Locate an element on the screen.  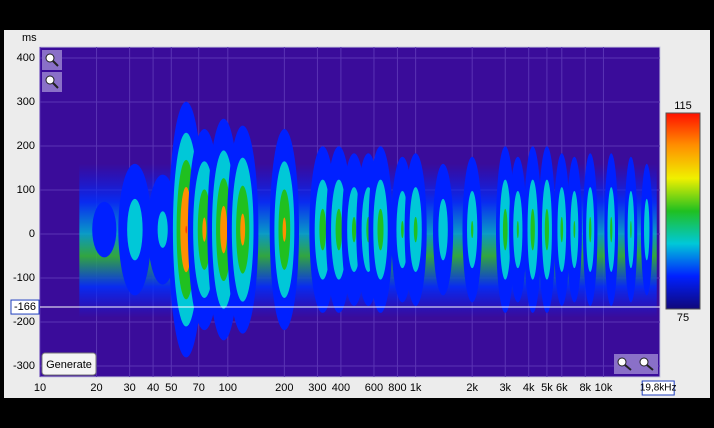
cursor-label: -166 is located at coordinates (25, 307).